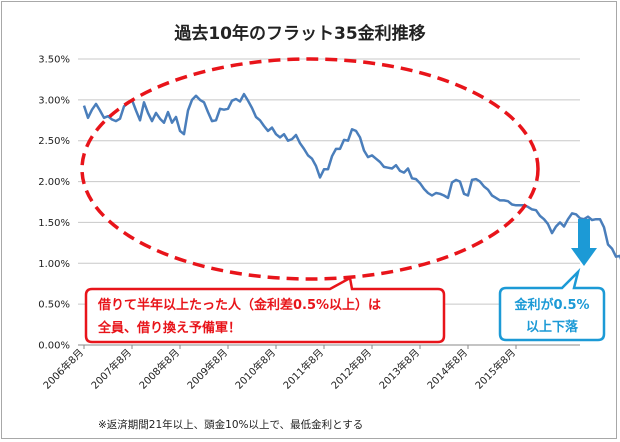 This screenshot has height=442, width=620. Describe the element at coordinates (54, 223) in the screenshot. I see `y-tick-label: 1.50%` at that location.